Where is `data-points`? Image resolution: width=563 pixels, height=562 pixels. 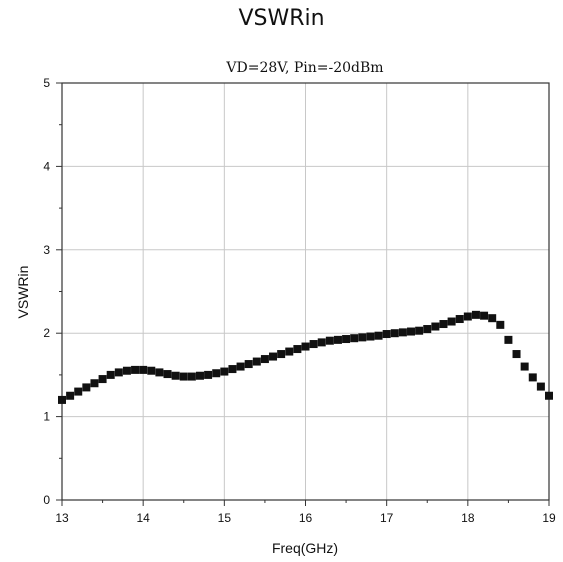
data-points is located at coordinates (305, 357).